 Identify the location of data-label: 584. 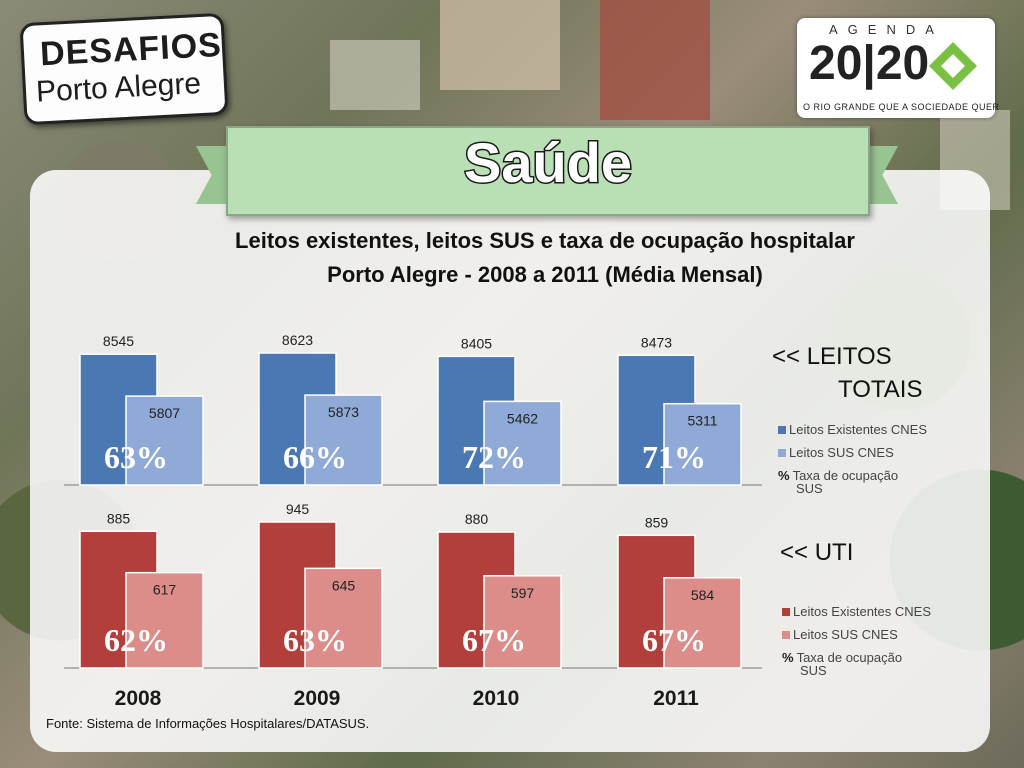
(703, 595).